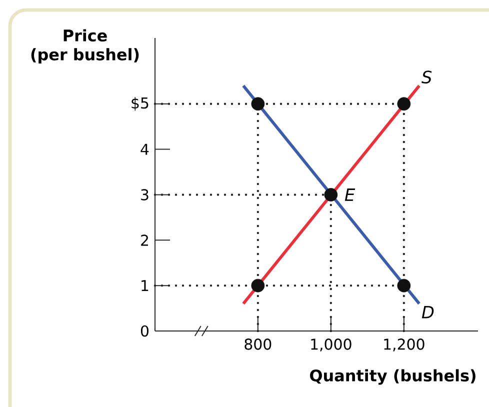 This screenshot has height=407, width=489. I want to click on y-tick-label: 2, so click(144, 240).